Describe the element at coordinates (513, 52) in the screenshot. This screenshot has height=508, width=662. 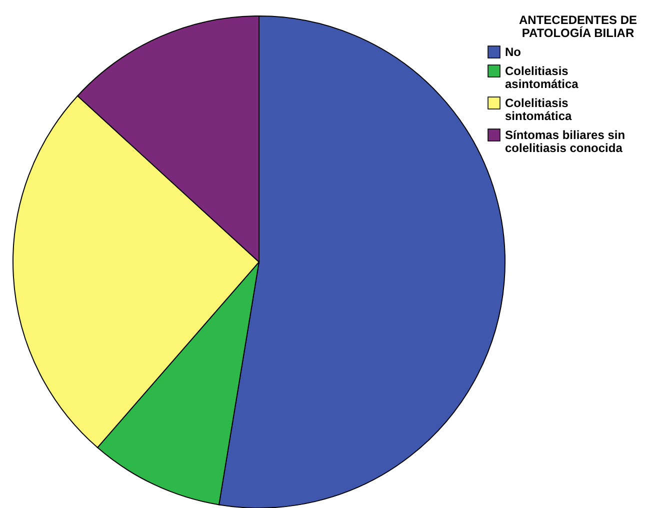
I see `legend-label: No` at that location.